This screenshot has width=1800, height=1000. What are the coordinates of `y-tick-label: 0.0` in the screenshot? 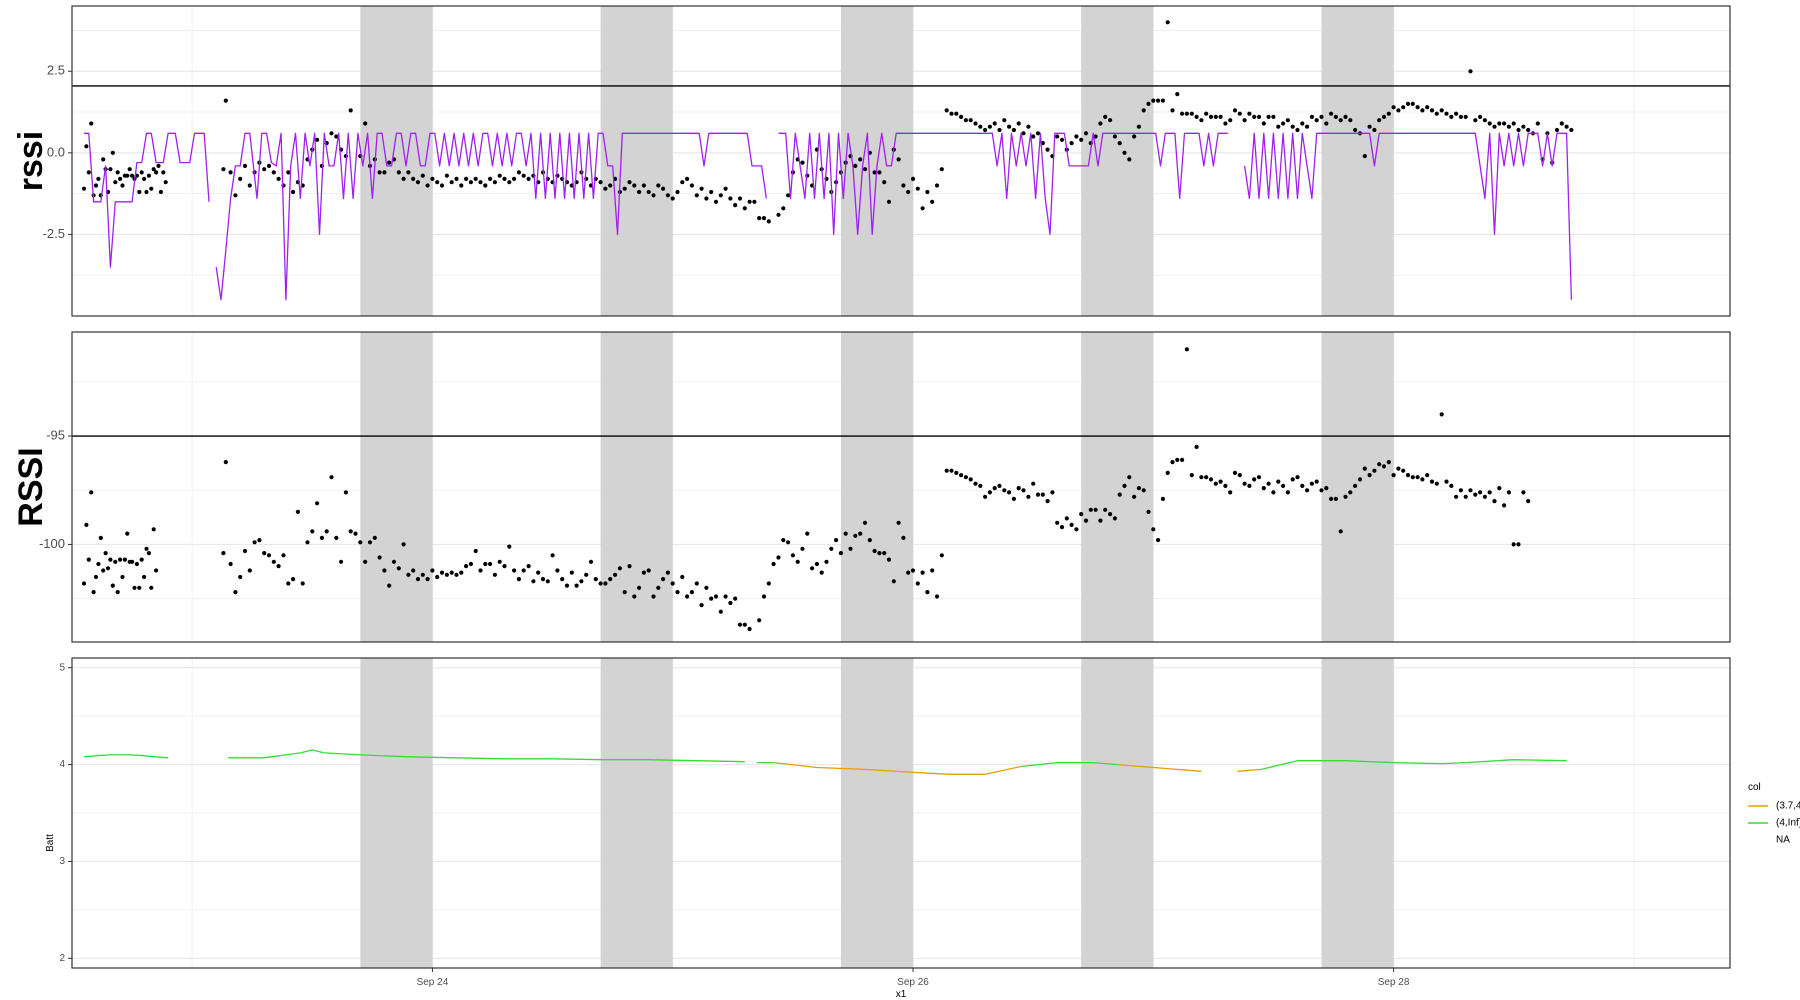 It's located at (56, 151).